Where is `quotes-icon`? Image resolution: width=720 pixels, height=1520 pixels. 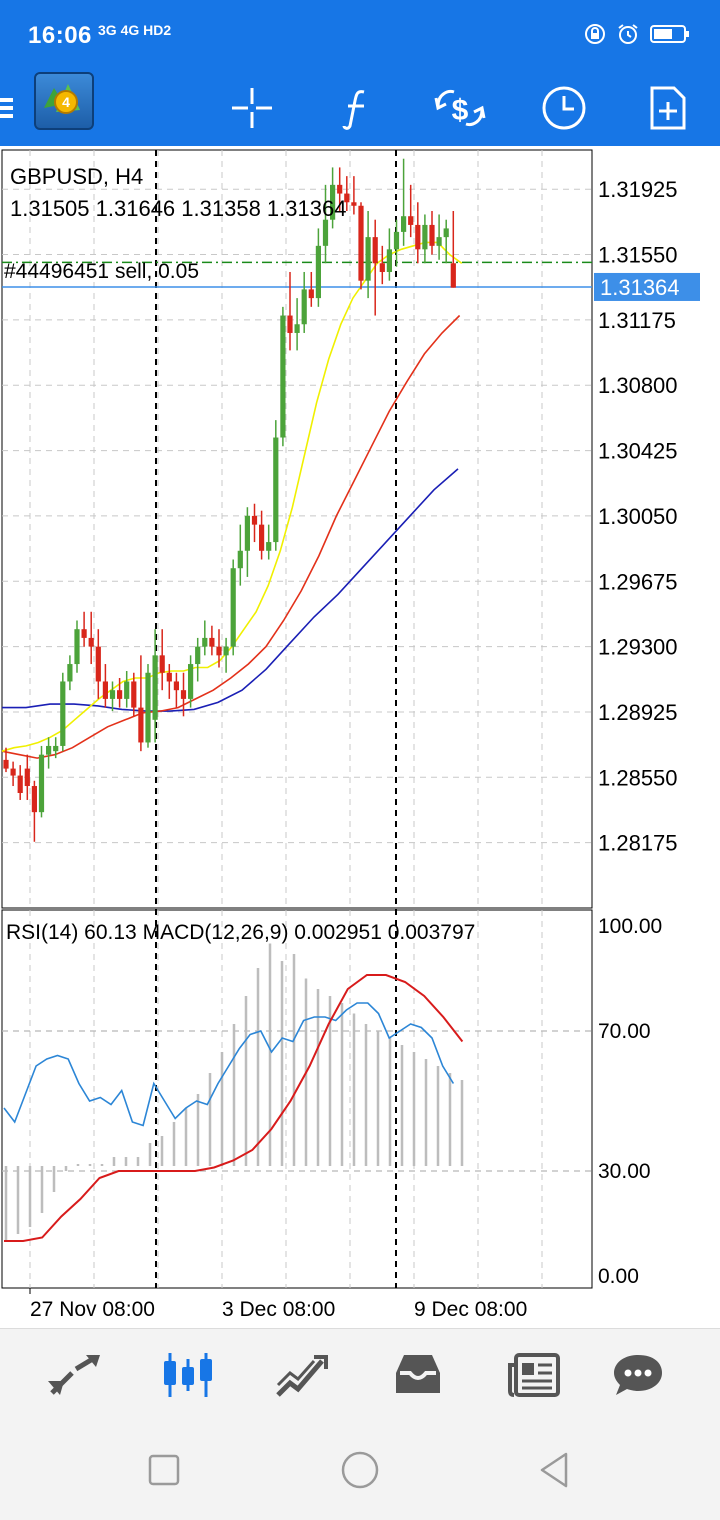
quotes-icon is located at coordinates (74, 1375).